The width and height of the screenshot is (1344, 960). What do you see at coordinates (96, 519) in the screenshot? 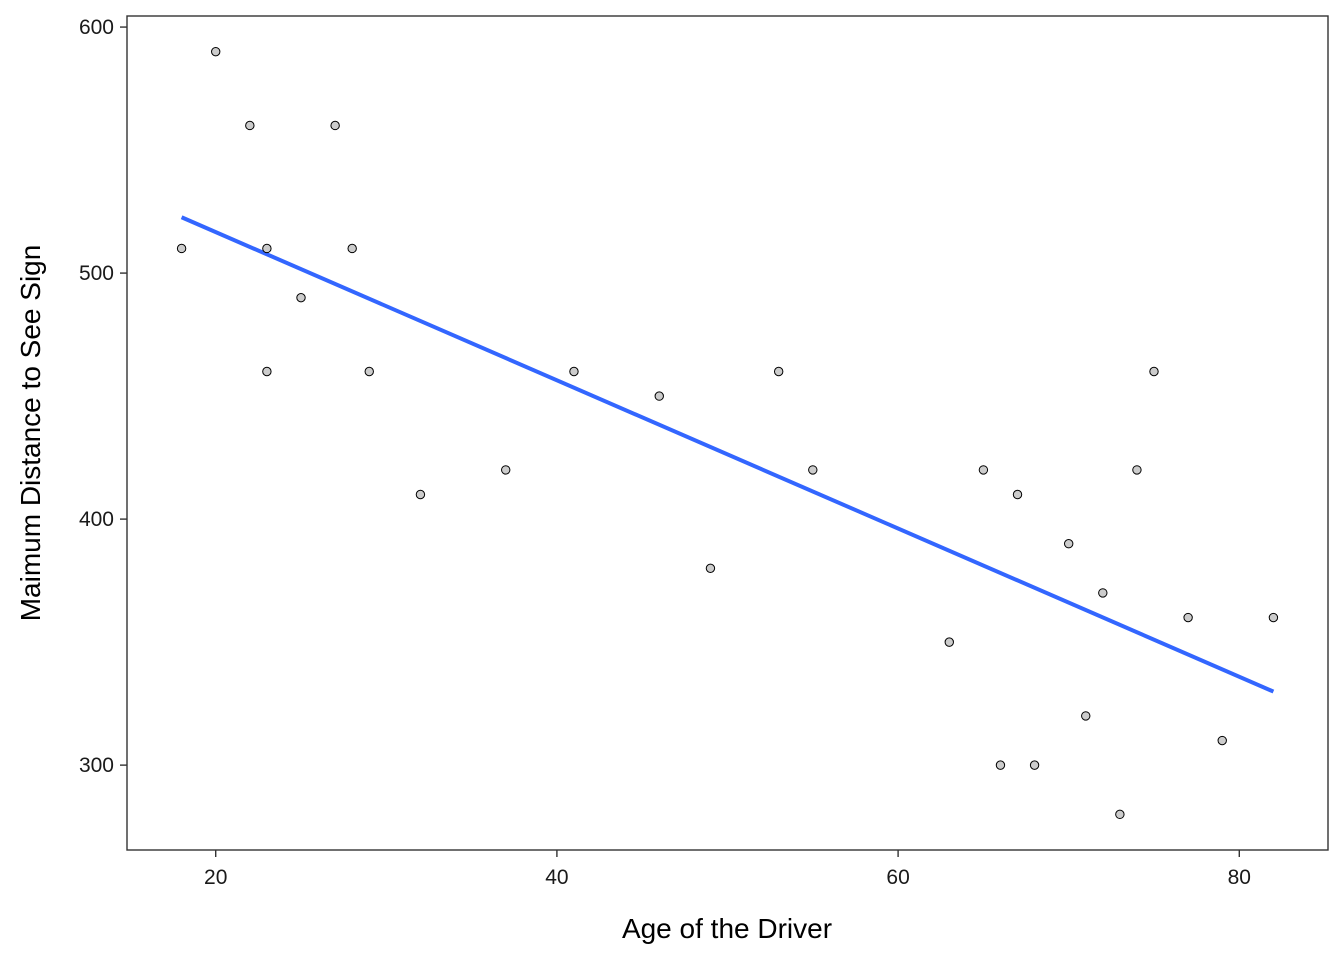
I see `y-tick-label: 400` at bounding box center [96, 519].